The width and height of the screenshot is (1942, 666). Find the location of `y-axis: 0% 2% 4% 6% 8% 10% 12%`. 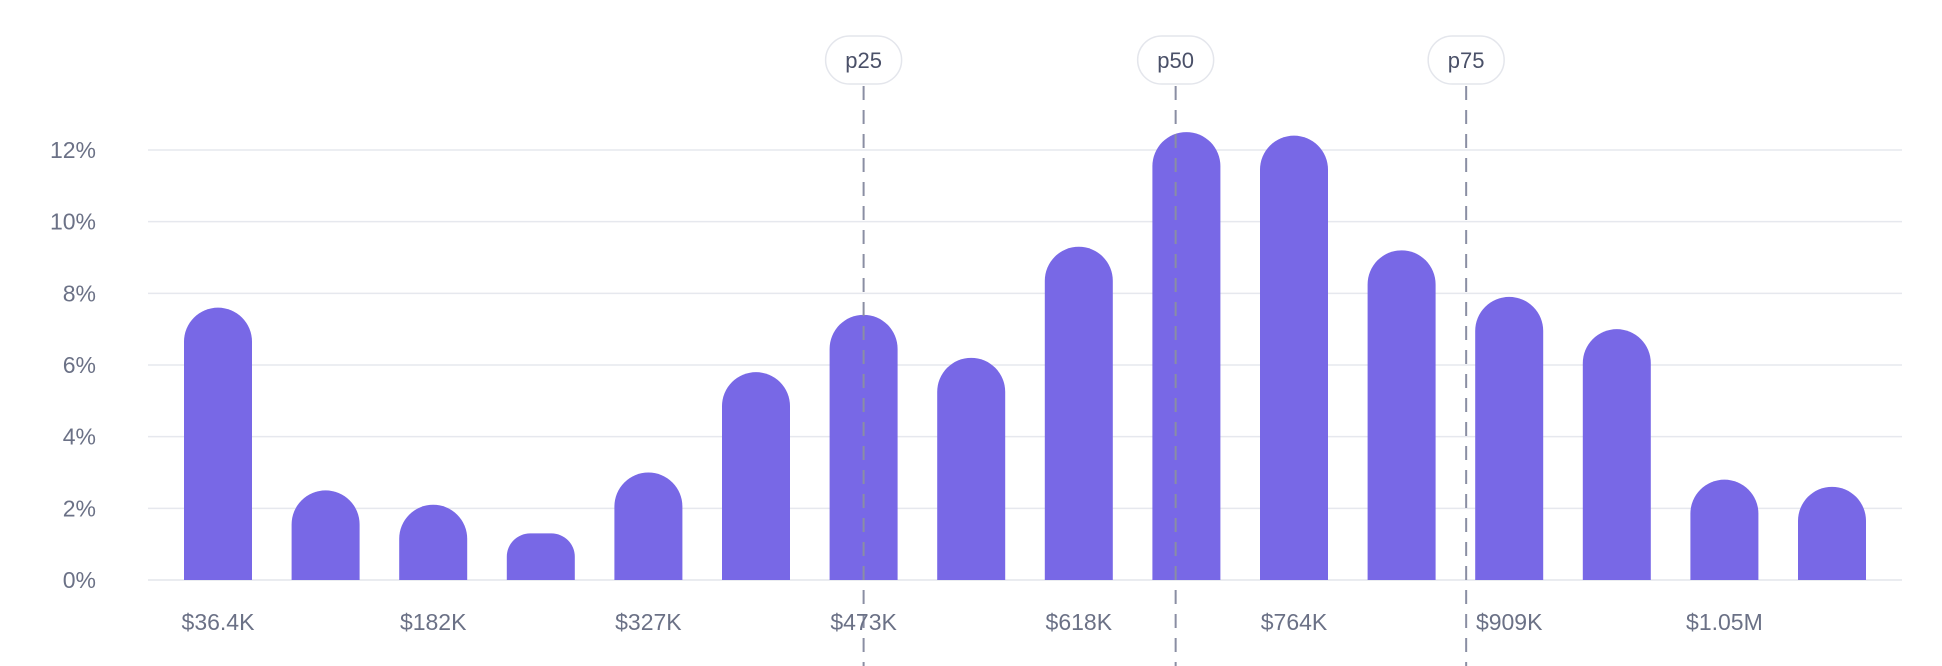

y-axis: 0% 2% 4% 6% 8% 10% 12% is located at coordinates (73, 365).